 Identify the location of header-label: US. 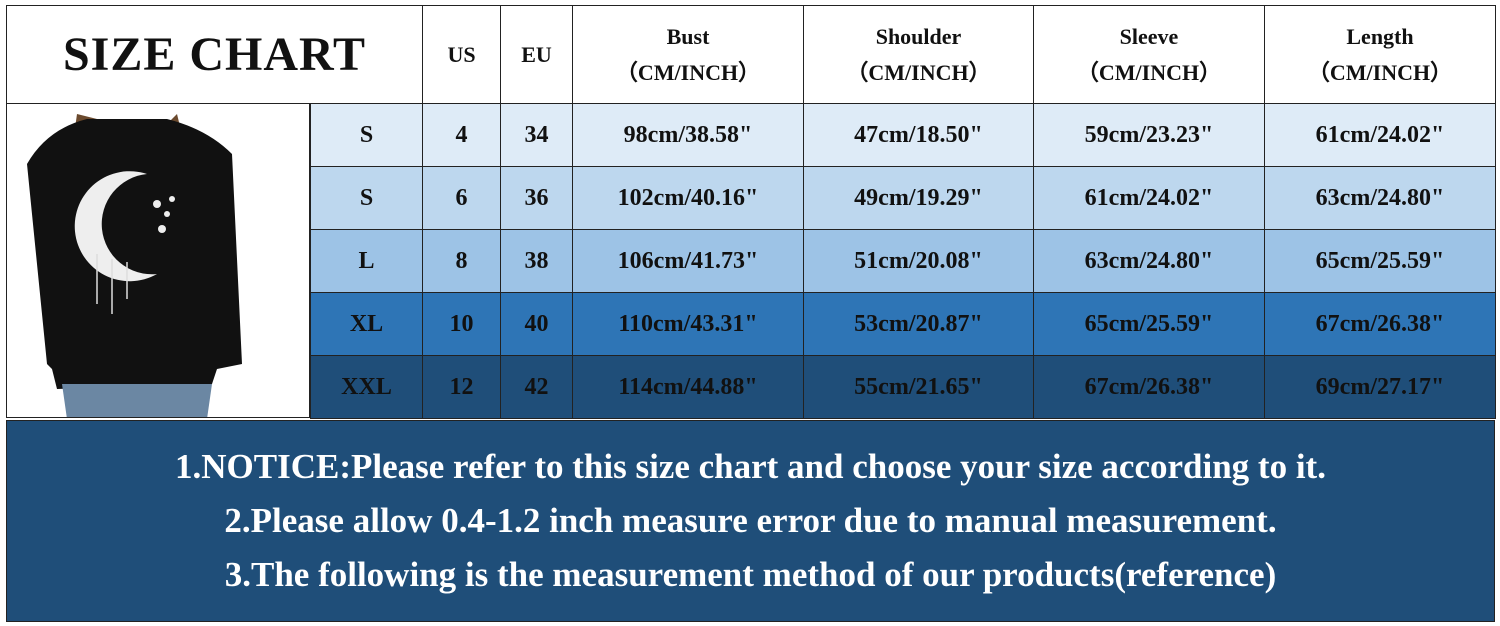
(461, 54).